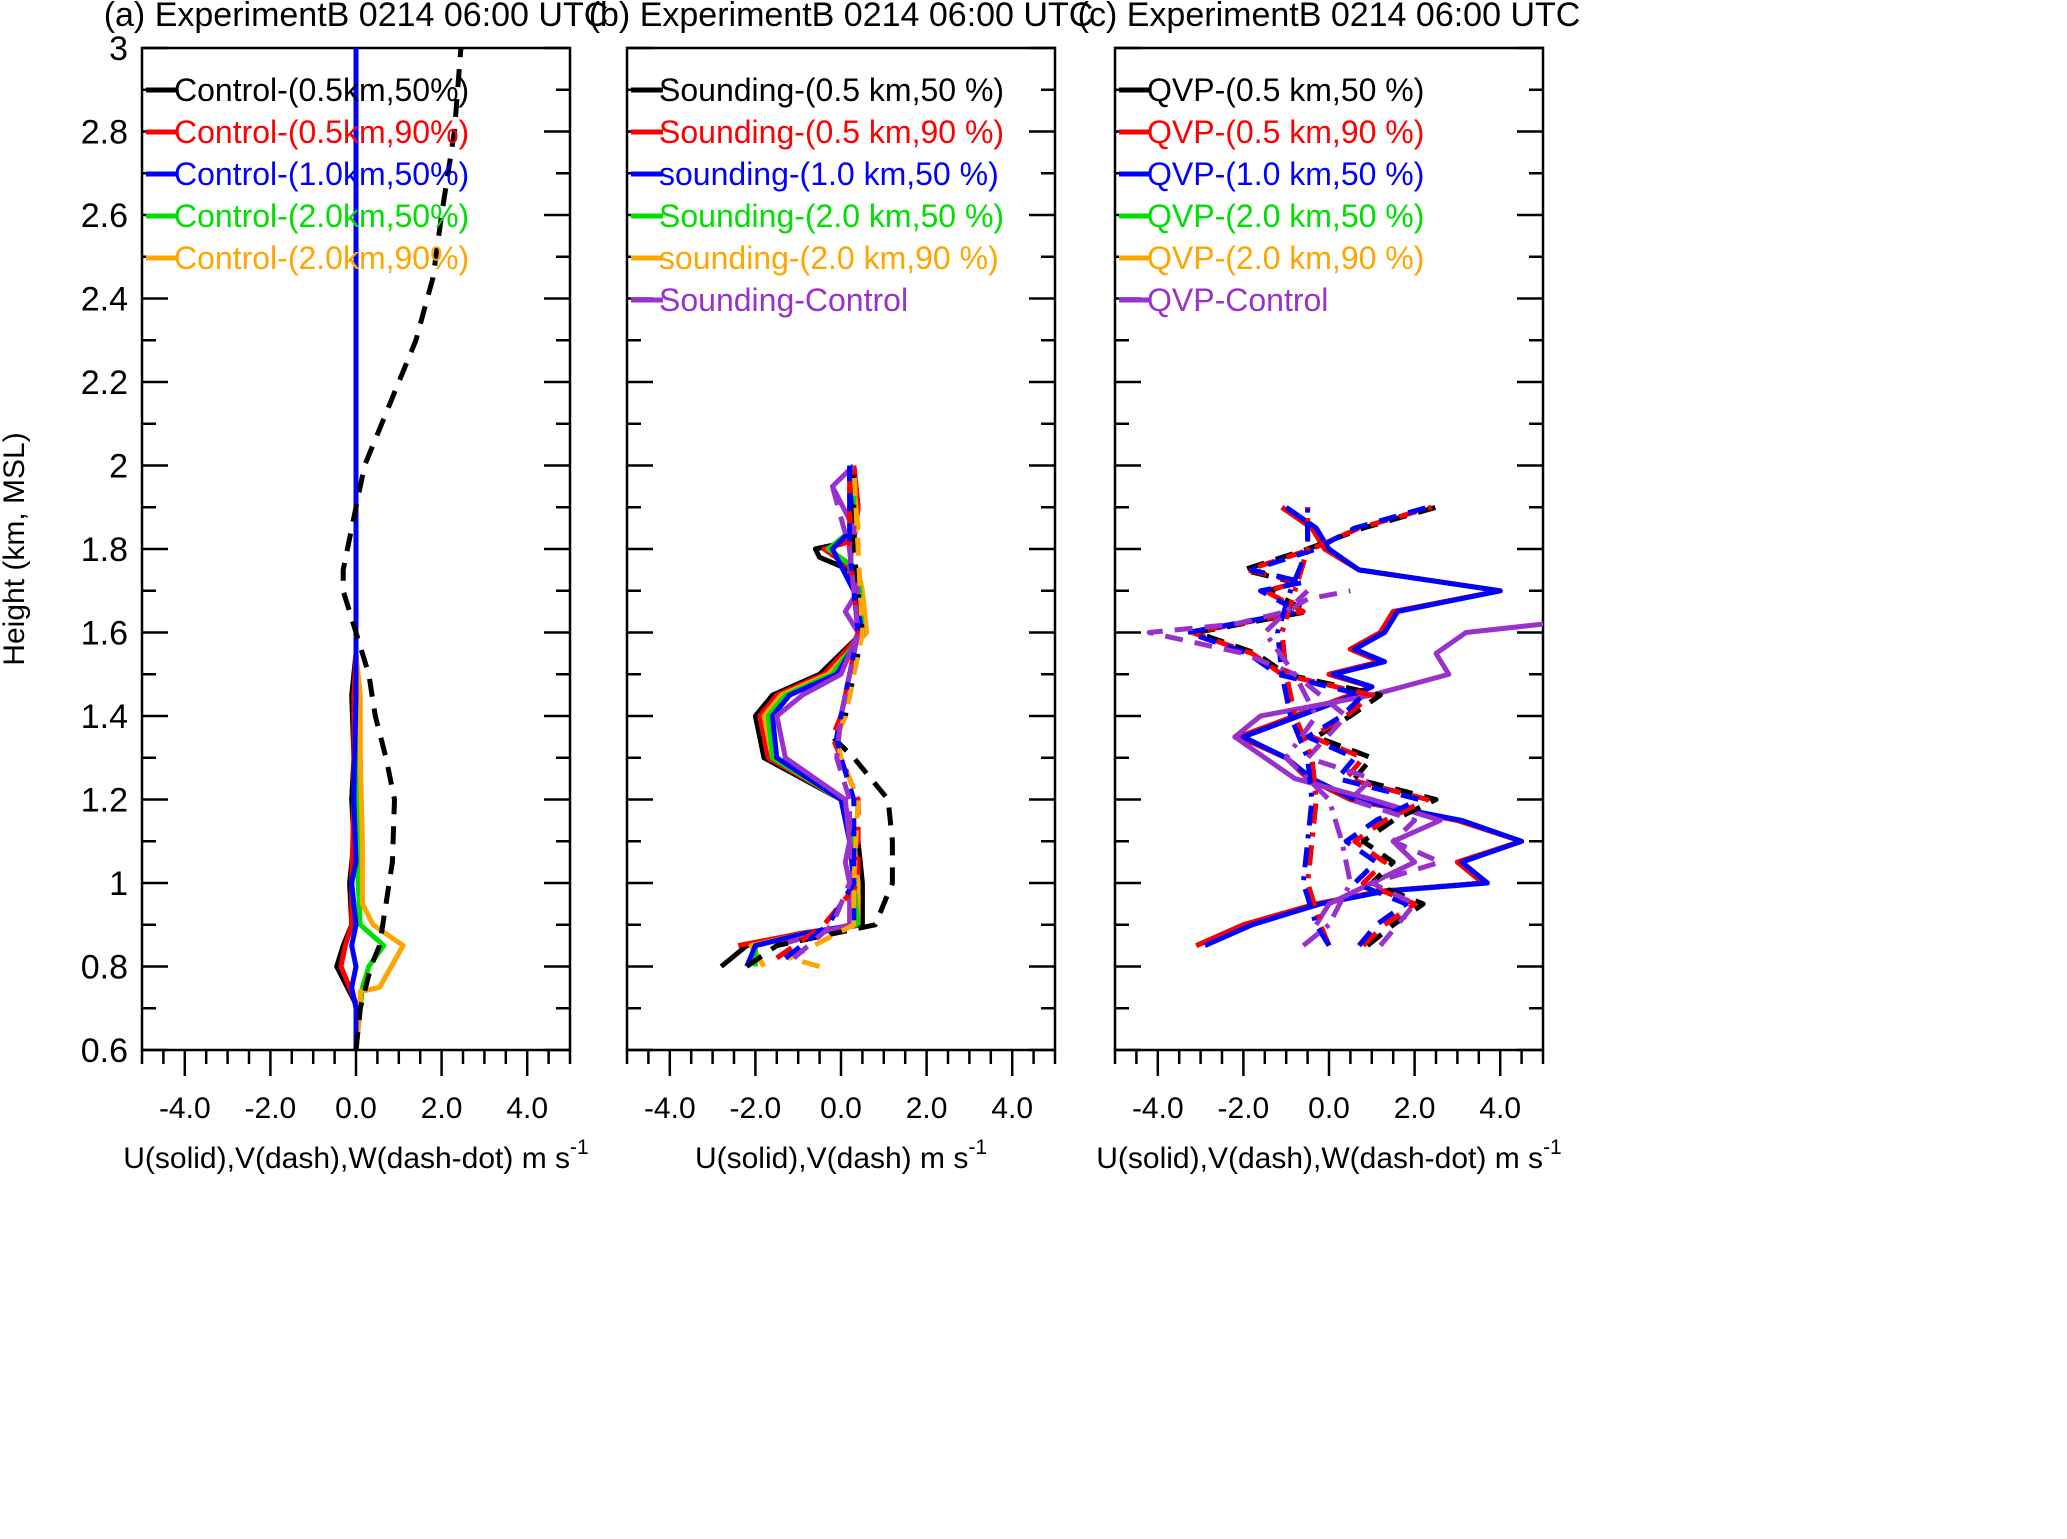 Image resolution: width=2067 pixels, height=1539 pixels. What do you see at coordinates (104, 717) in the screenshot?
I see `y-tick-label: 1.4` at bounding box center [104, 717].